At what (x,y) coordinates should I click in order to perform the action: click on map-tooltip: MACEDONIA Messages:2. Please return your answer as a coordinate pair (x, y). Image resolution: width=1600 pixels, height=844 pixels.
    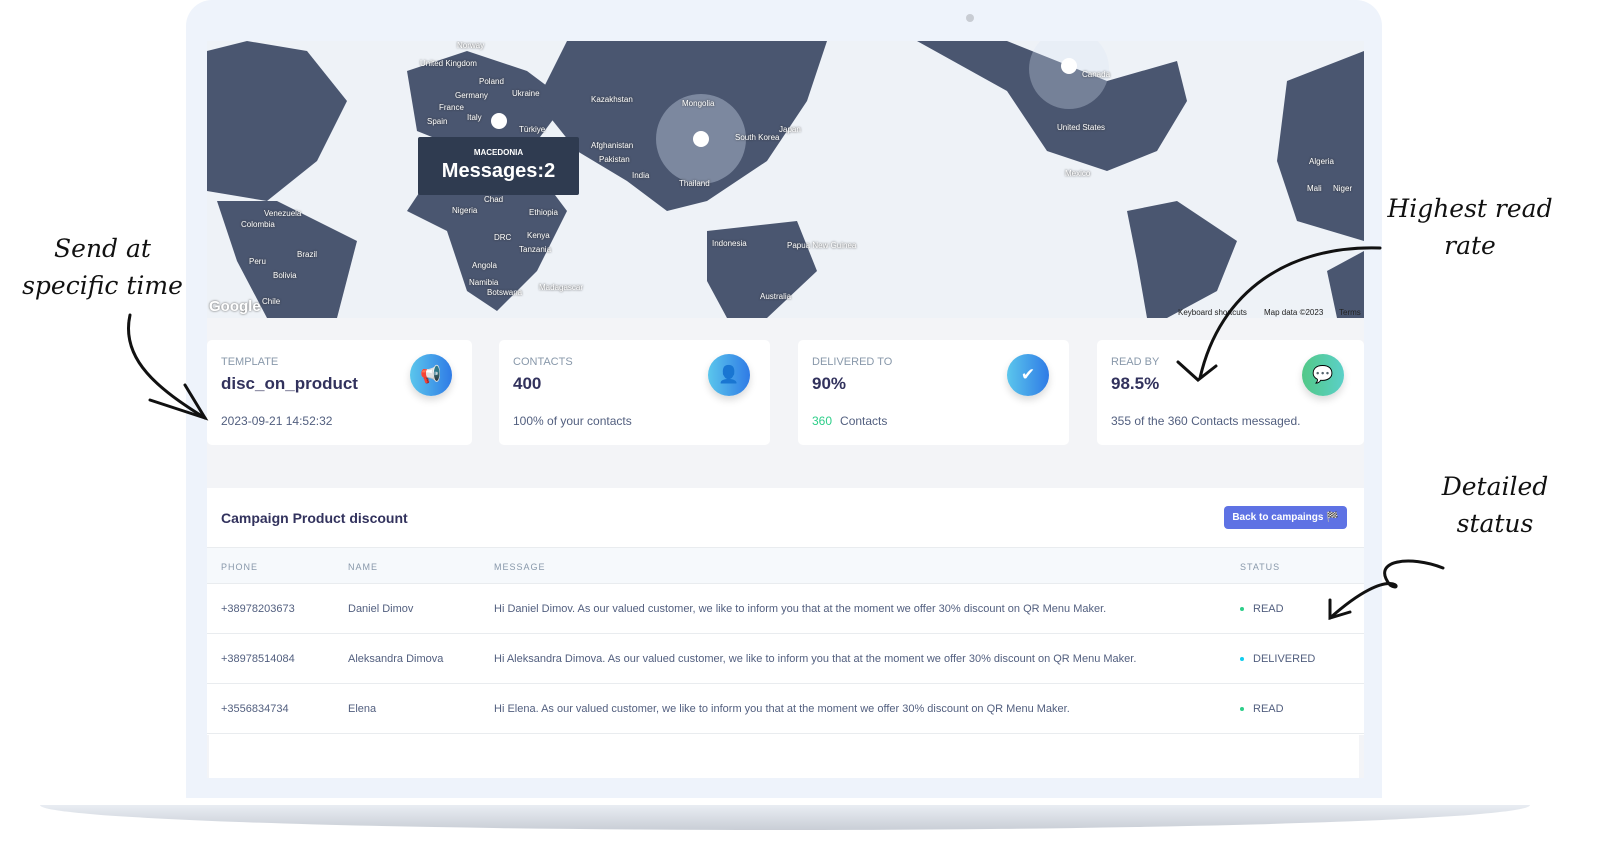
    Looking at the image, I should click on (498, 166).